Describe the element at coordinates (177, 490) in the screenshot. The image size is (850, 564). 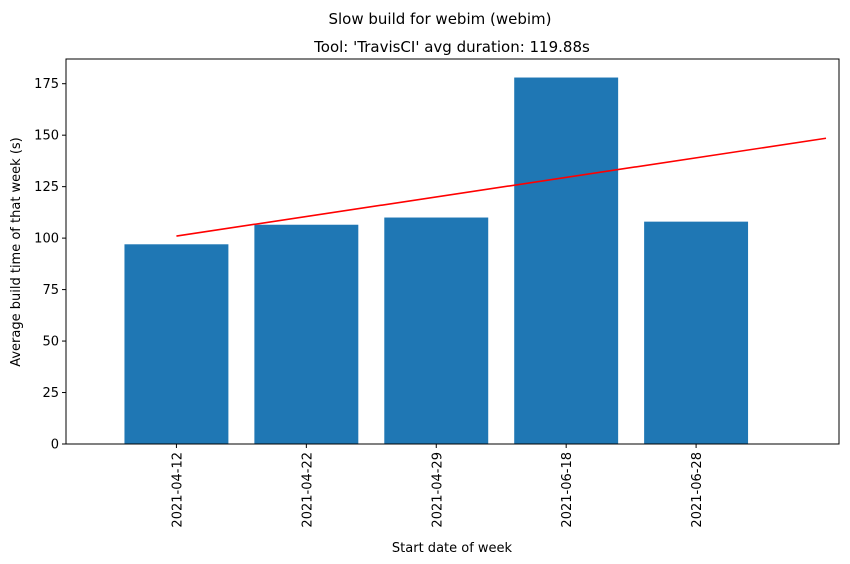
I see `x-tick-label: 2021-04-12` at that location.